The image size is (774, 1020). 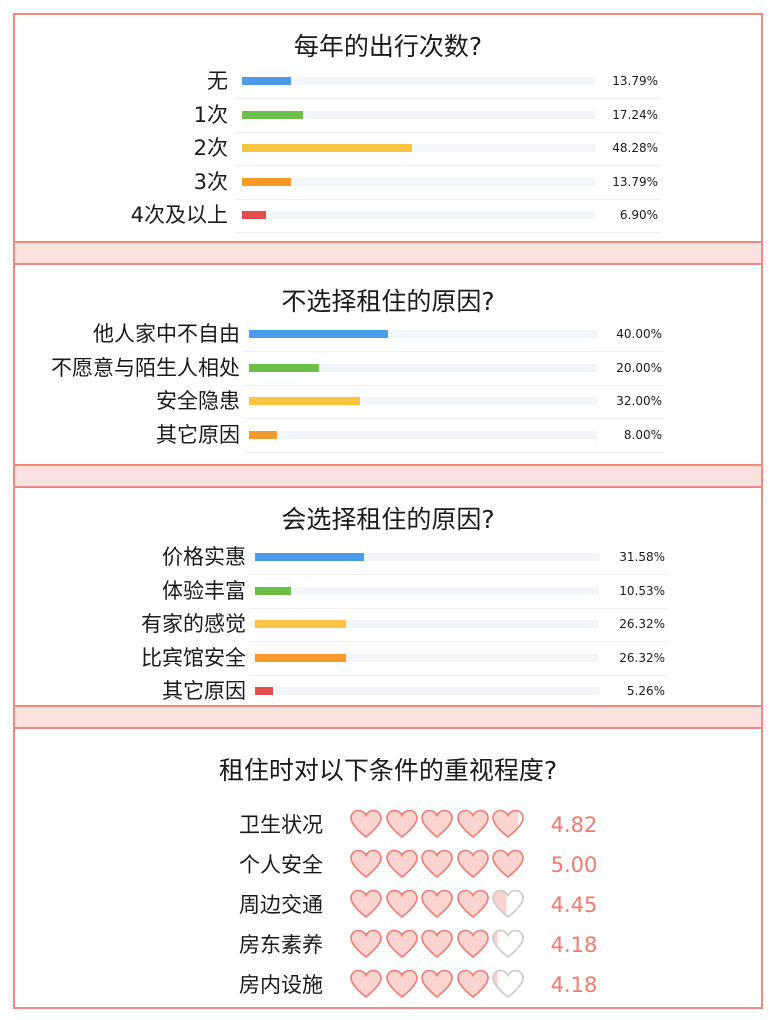 I want to click on bar-row: 1次 17.24%, so click(x=388, y=116).